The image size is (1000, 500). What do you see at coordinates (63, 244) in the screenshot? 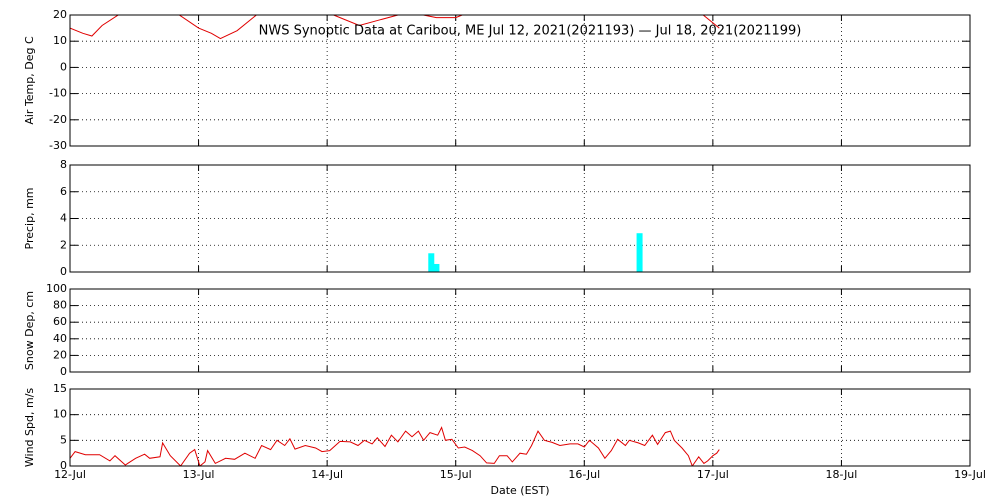
I see `y-tick-label: 2` at bounding box center [63, 244].